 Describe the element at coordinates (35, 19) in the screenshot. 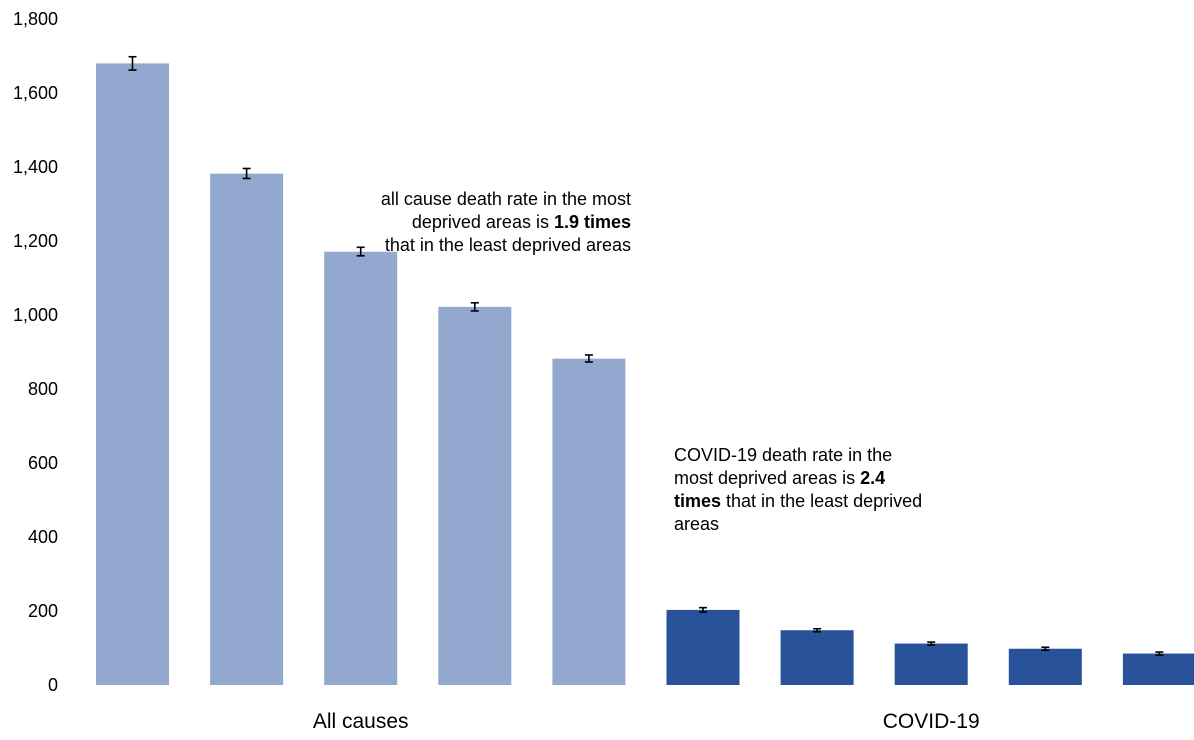

I see `y-tick-label: 1,800` at that location.